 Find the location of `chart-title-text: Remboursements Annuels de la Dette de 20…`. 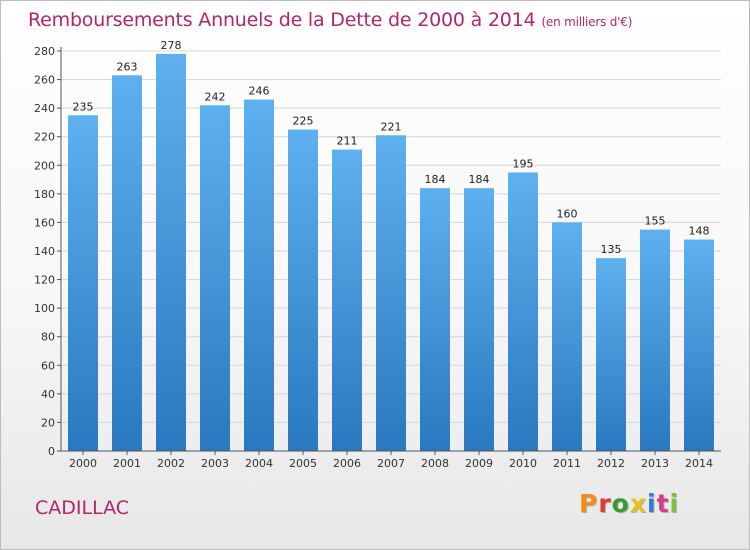

chart-title-text: Remboursements Annuels de la Dette de 20… is located at coordinates (282, 20).